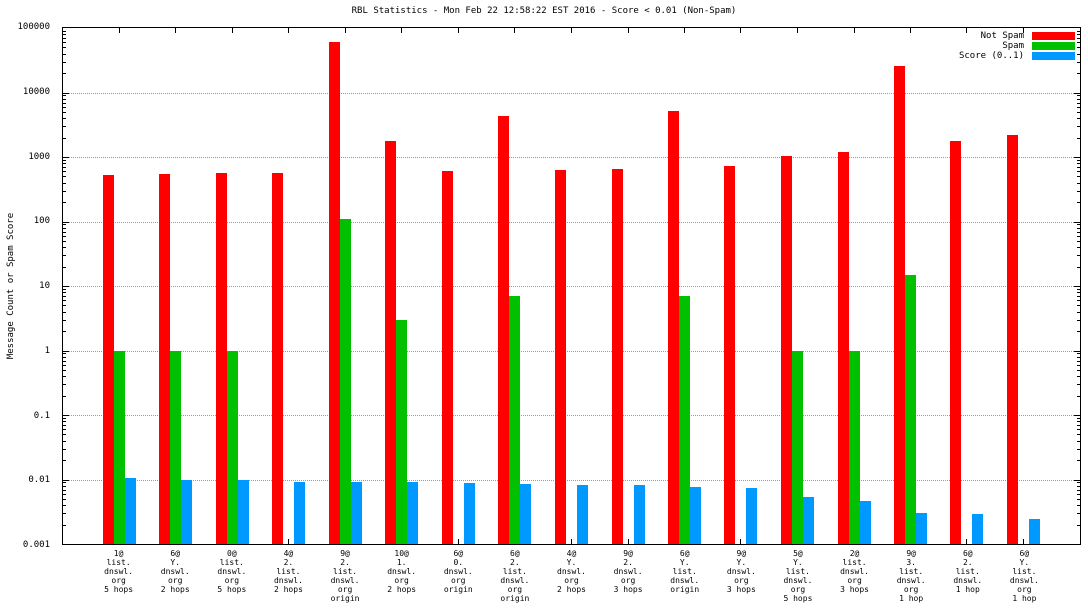 This screenshot has height=612, width=1088. What do you see at coordinates (911, 576) in the screenshot?
I see `x-axis-label: 9@ 3. list. dnswl. org 1 hop` at bounding box center [911, 576].